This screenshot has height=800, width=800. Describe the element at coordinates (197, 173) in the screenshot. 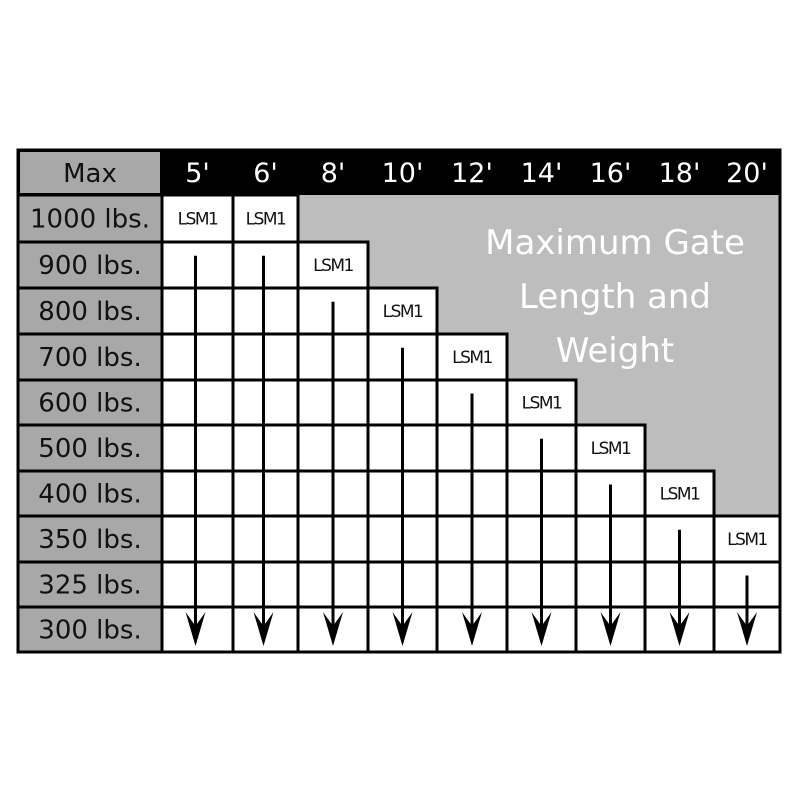

I see `column-header: 5'` at that location.